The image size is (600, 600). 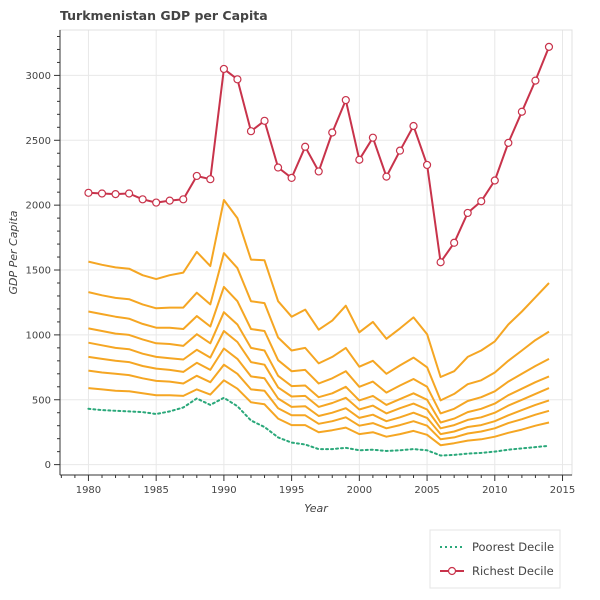 I want to click on x-tick-label: 1985, so click(x=155, y=490).